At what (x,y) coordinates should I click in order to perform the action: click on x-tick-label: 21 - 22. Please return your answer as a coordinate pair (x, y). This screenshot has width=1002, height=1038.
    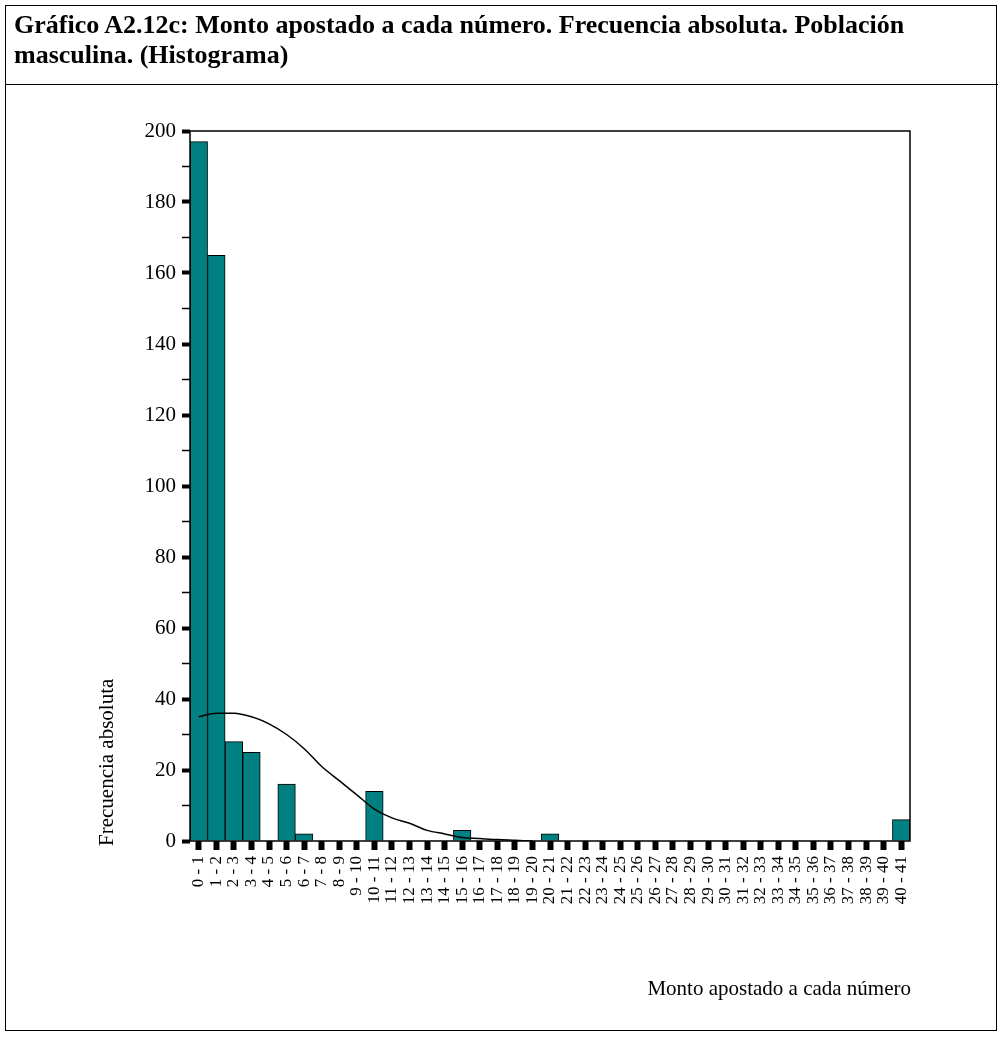
    Looking at the image, I should click on (567, 880).